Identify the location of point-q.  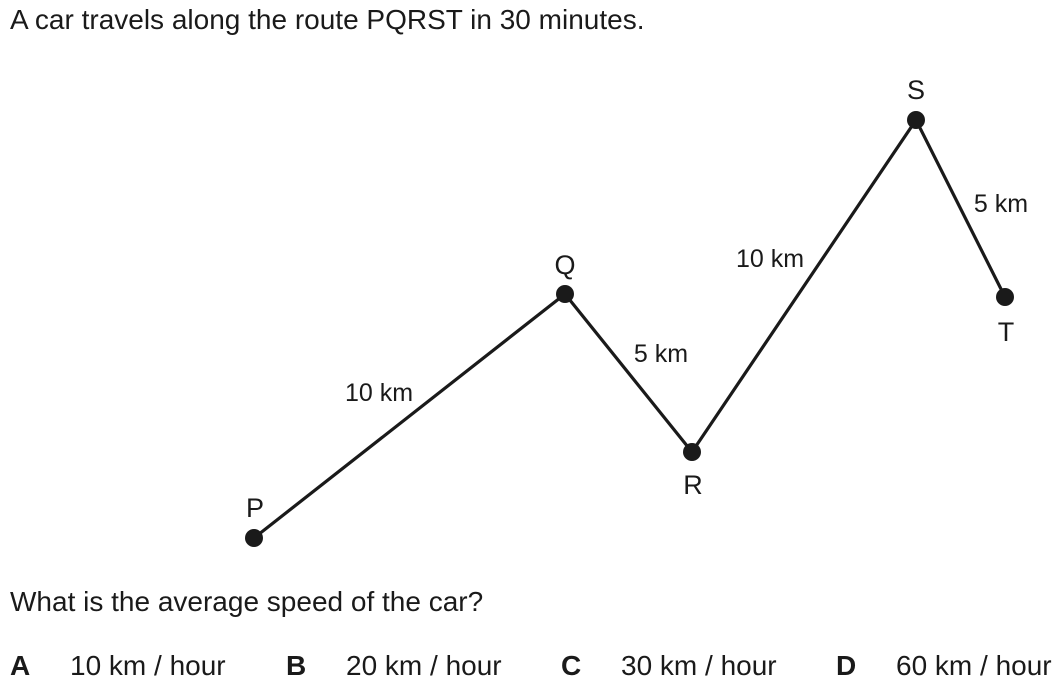
(565, 294).